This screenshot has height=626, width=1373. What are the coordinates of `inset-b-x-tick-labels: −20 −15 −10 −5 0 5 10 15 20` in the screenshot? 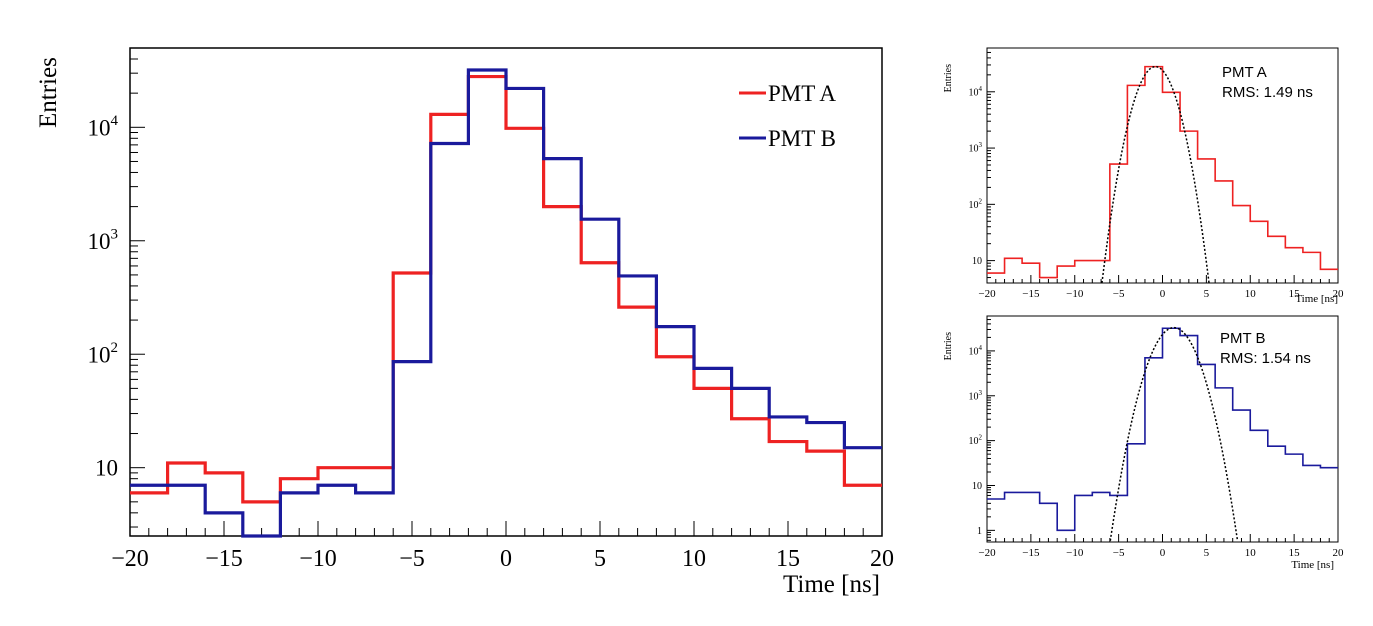 It's located at (1161, 553).